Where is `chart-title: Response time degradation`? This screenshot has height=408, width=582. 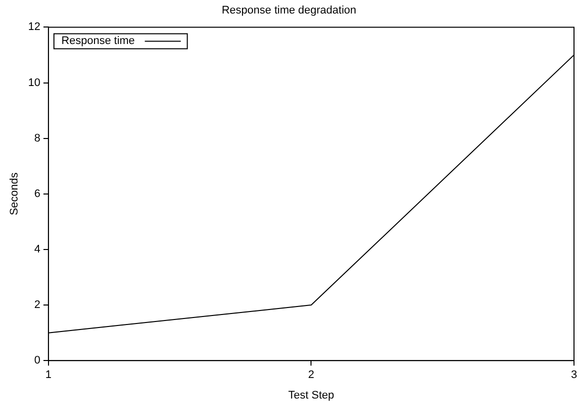
chart-title: Response time degradation is located at coordinates (289, 10).